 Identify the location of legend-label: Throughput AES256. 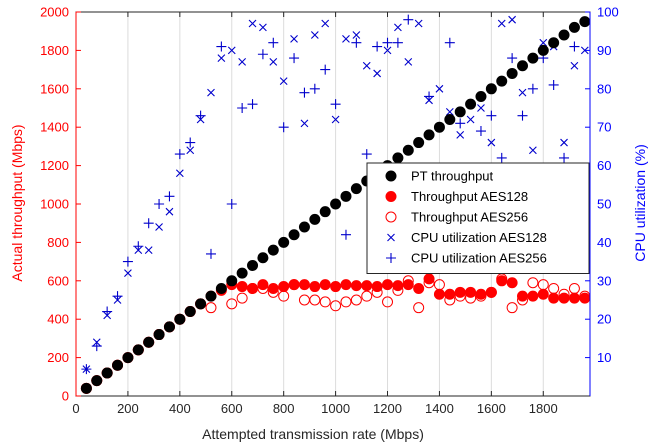
(469, 217).